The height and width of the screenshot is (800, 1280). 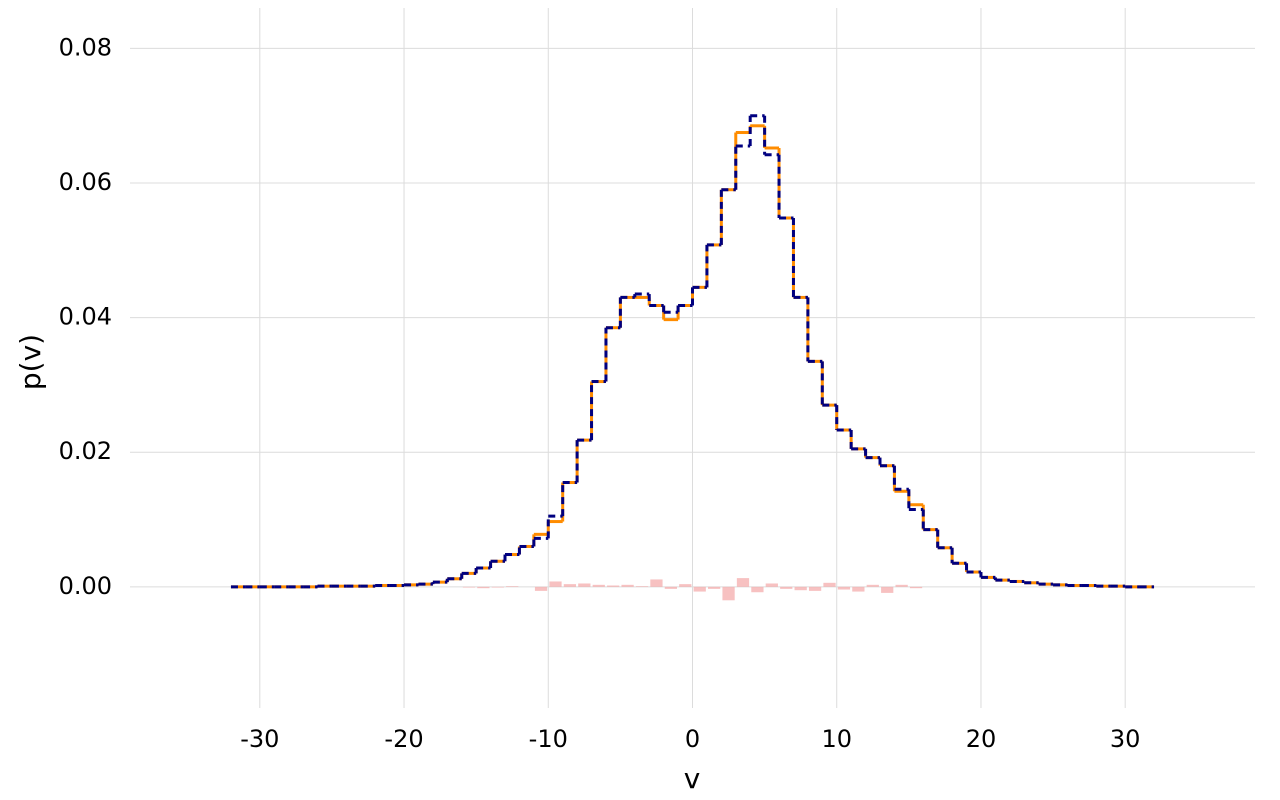 What do you see at coordinates (85, 47) in the screenshot?
I see `y-tick-label: 0.08` at bounding box center [85, 47].